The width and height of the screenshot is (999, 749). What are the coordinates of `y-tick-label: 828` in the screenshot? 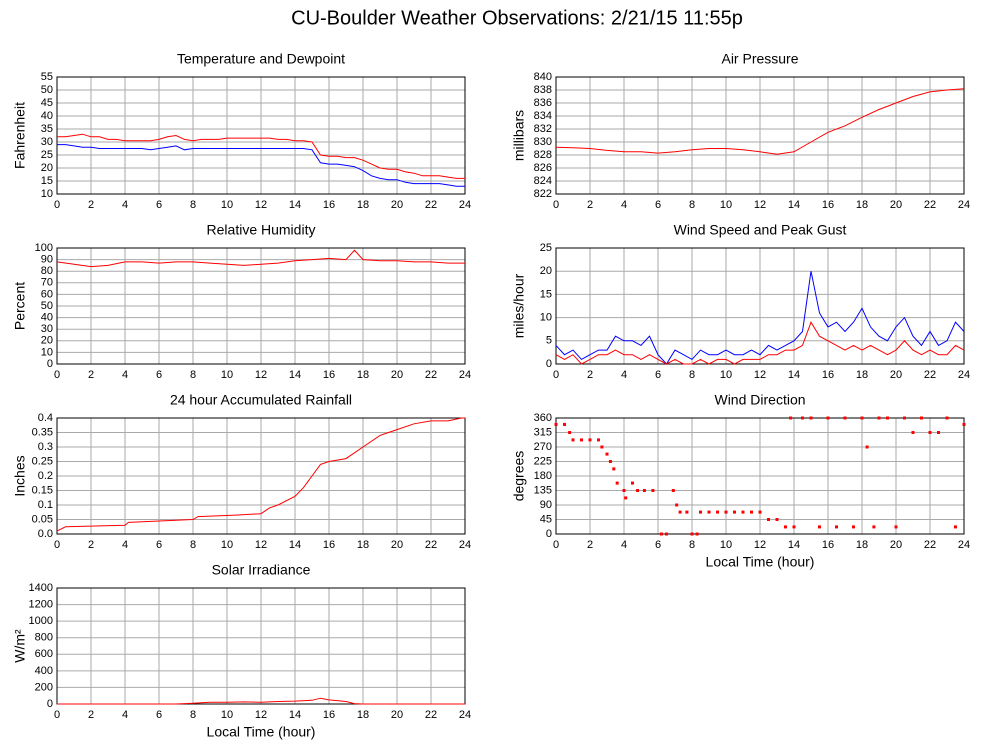 It's located at (543, 155).